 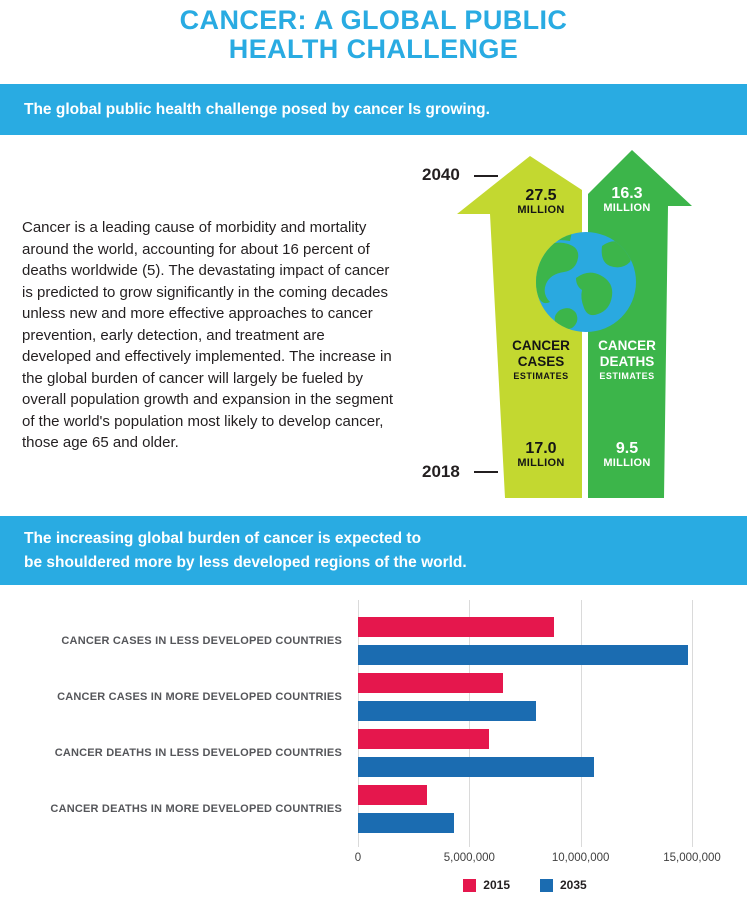 I want to click on cases-2018-value: 17.0 MILLION, so click(x=541, y=454).